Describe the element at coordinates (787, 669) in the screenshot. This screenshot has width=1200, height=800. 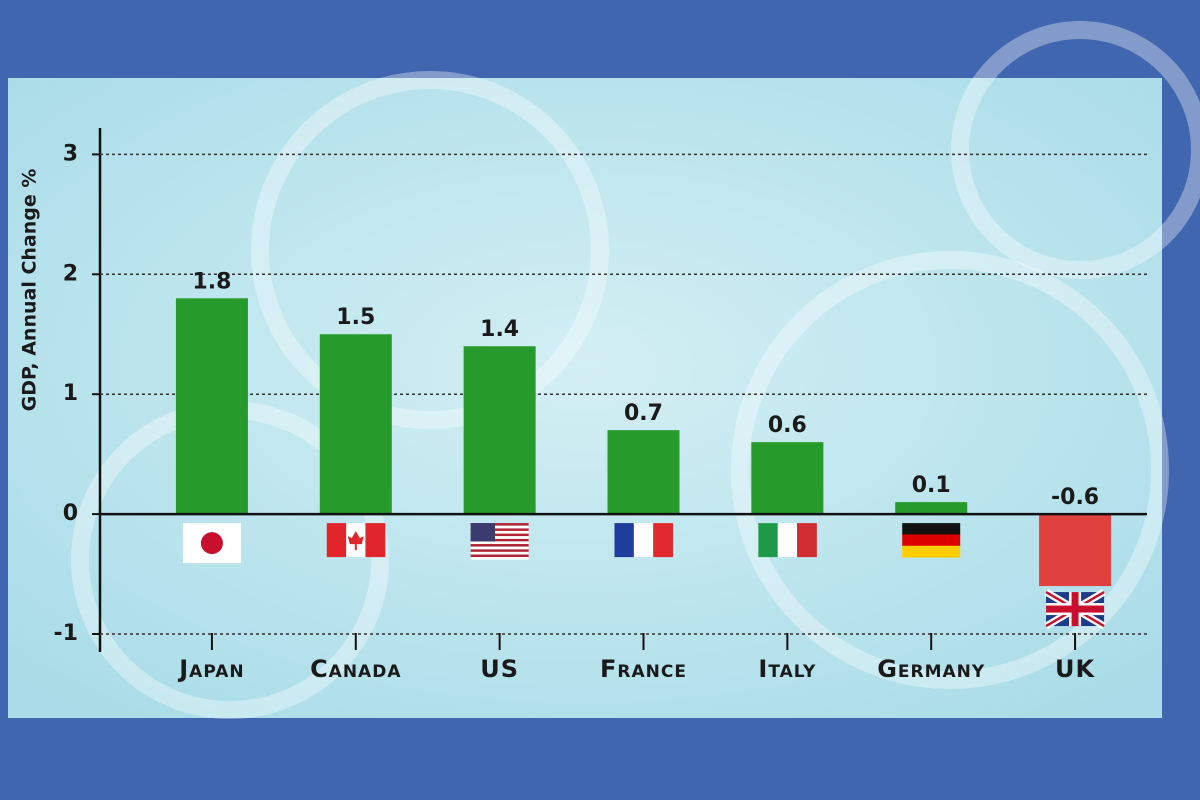
I see `x-tick-label: Italy` at that location.